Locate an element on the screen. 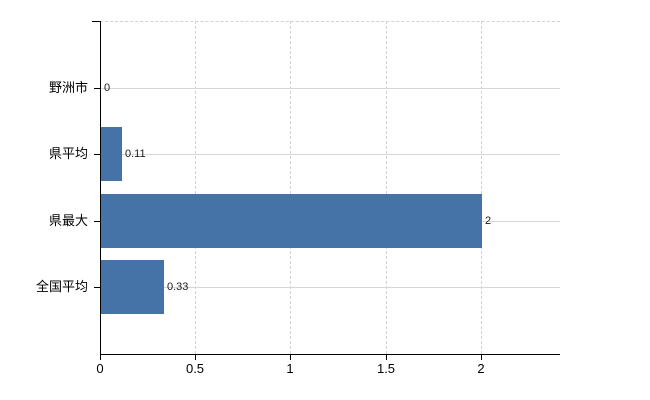  category-label: 県最大 is located at coordinates (68, 220).